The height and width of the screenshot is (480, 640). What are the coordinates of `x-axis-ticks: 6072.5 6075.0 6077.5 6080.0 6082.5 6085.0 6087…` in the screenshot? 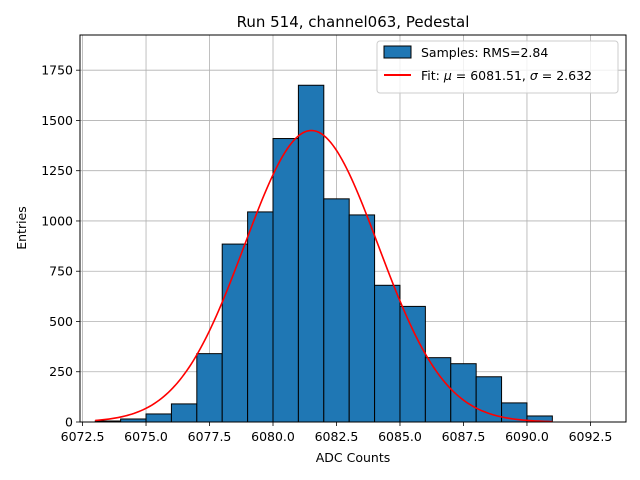 It's located at (337, 433).